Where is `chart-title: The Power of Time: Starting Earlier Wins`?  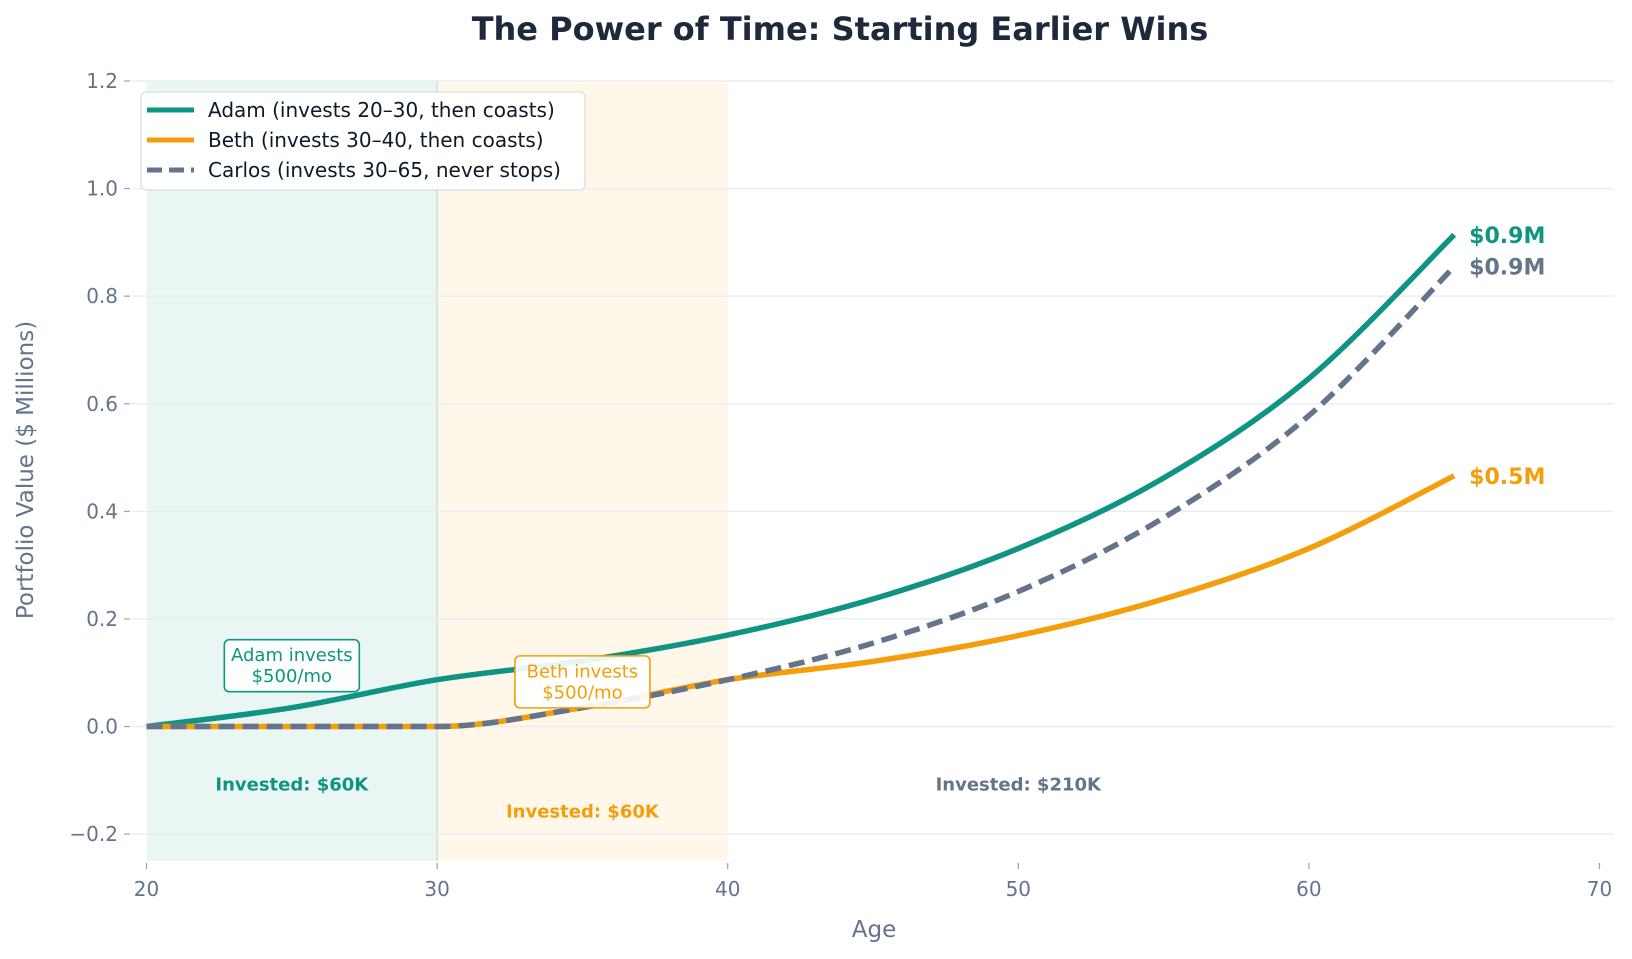
chart-title: The Power of Time: Starting Earlier Wins is located at coordinates (840, 29).